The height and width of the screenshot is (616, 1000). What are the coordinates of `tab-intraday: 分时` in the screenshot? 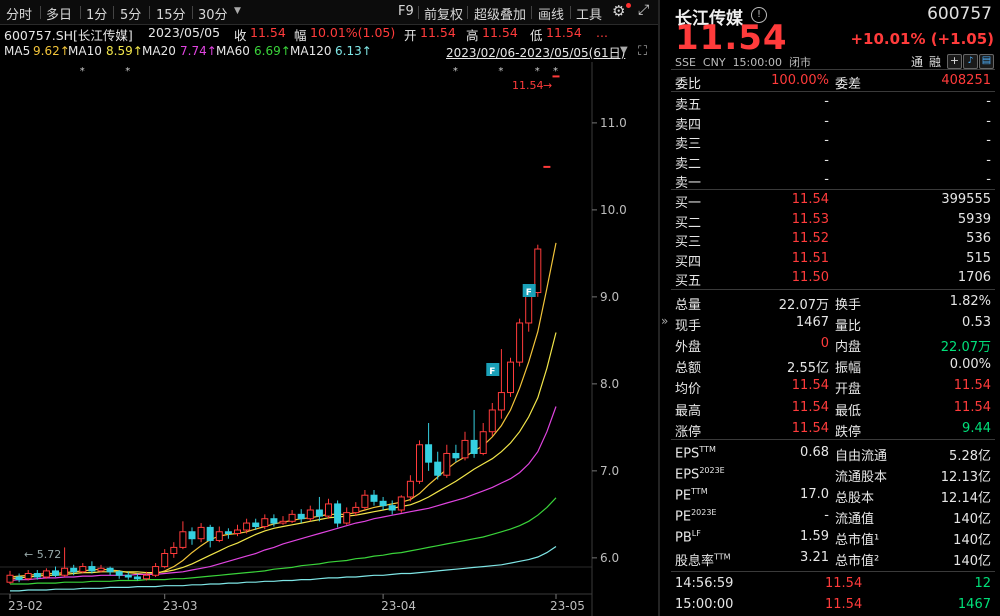 It's located at (19, 15).